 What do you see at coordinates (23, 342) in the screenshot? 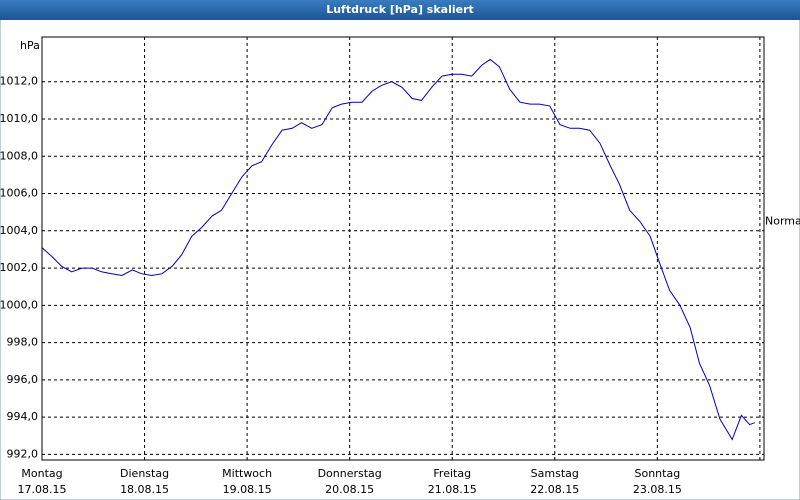
I see `y-tick-label: 998,0` at bounding box center [23, 342].